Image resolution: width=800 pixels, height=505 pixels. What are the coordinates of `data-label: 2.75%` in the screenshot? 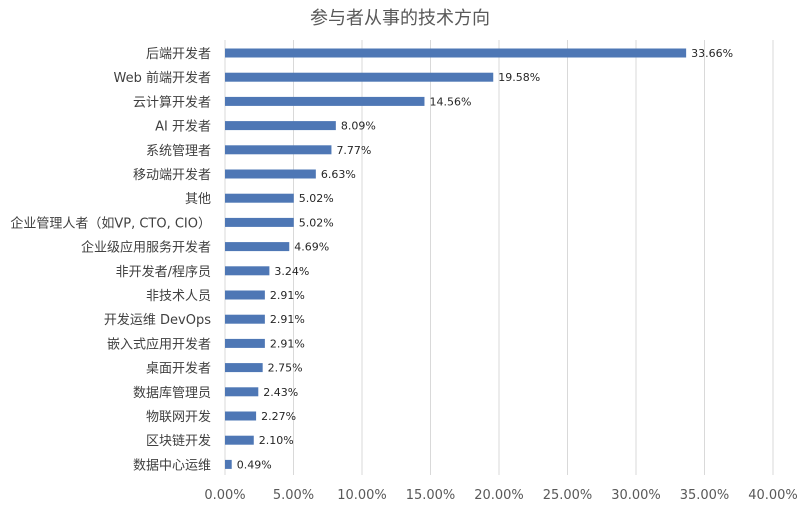 It's located at (285, 368).